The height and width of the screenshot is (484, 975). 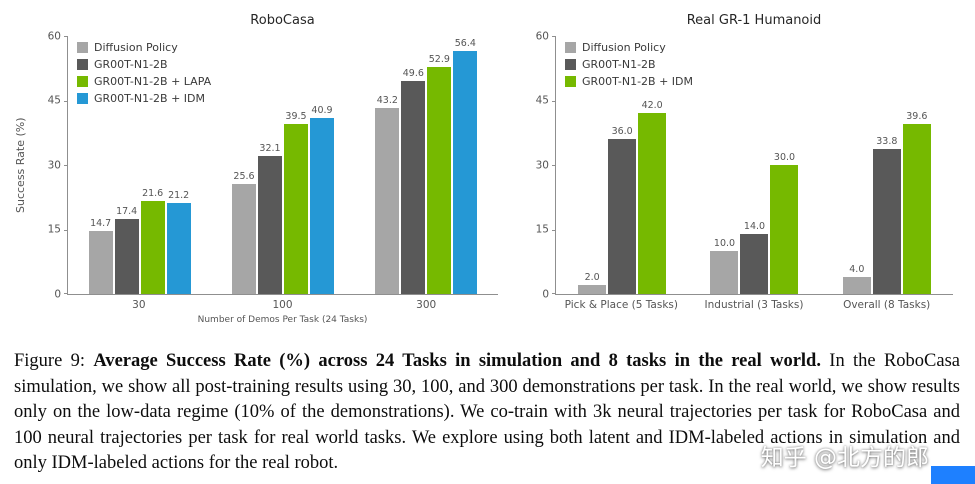 I want to click on y-axis-title: Success Rate (%), so click(x=20, y=165).